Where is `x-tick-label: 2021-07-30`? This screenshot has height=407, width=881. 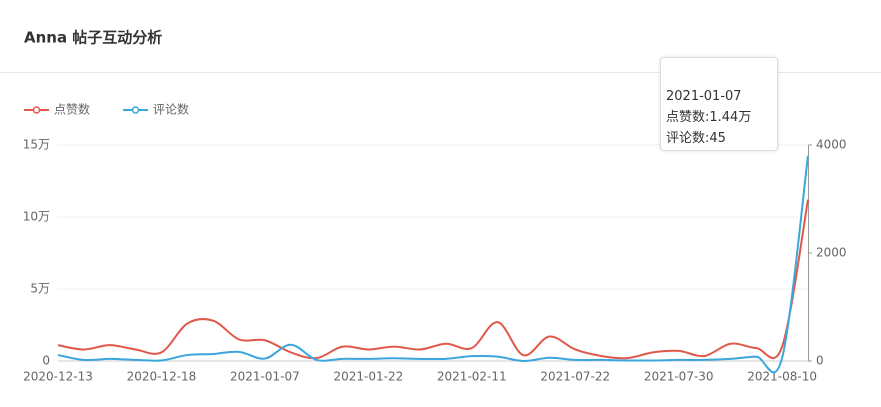
x-tick-label: 2021-07-30 is located at coordinates (679, 377).